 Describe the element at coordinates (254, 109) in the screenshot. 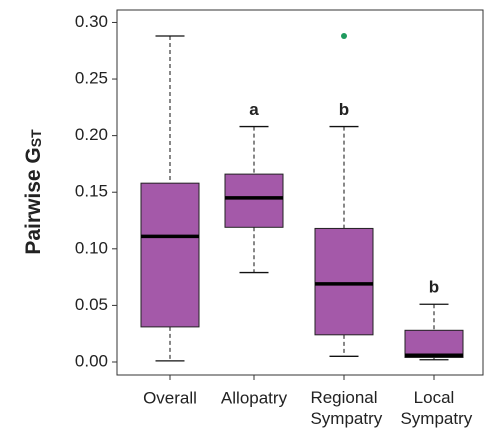

I see `significance-letter: a` at that location.